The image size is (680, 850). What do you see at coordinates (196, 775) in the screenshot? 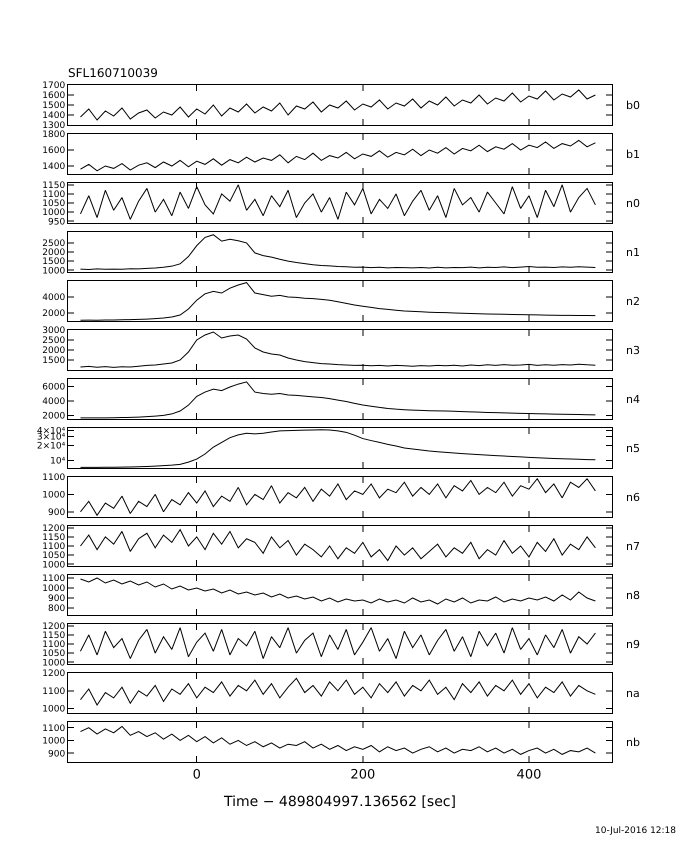
I see `x-tick-label: 0` at bounding box center [196, 775].